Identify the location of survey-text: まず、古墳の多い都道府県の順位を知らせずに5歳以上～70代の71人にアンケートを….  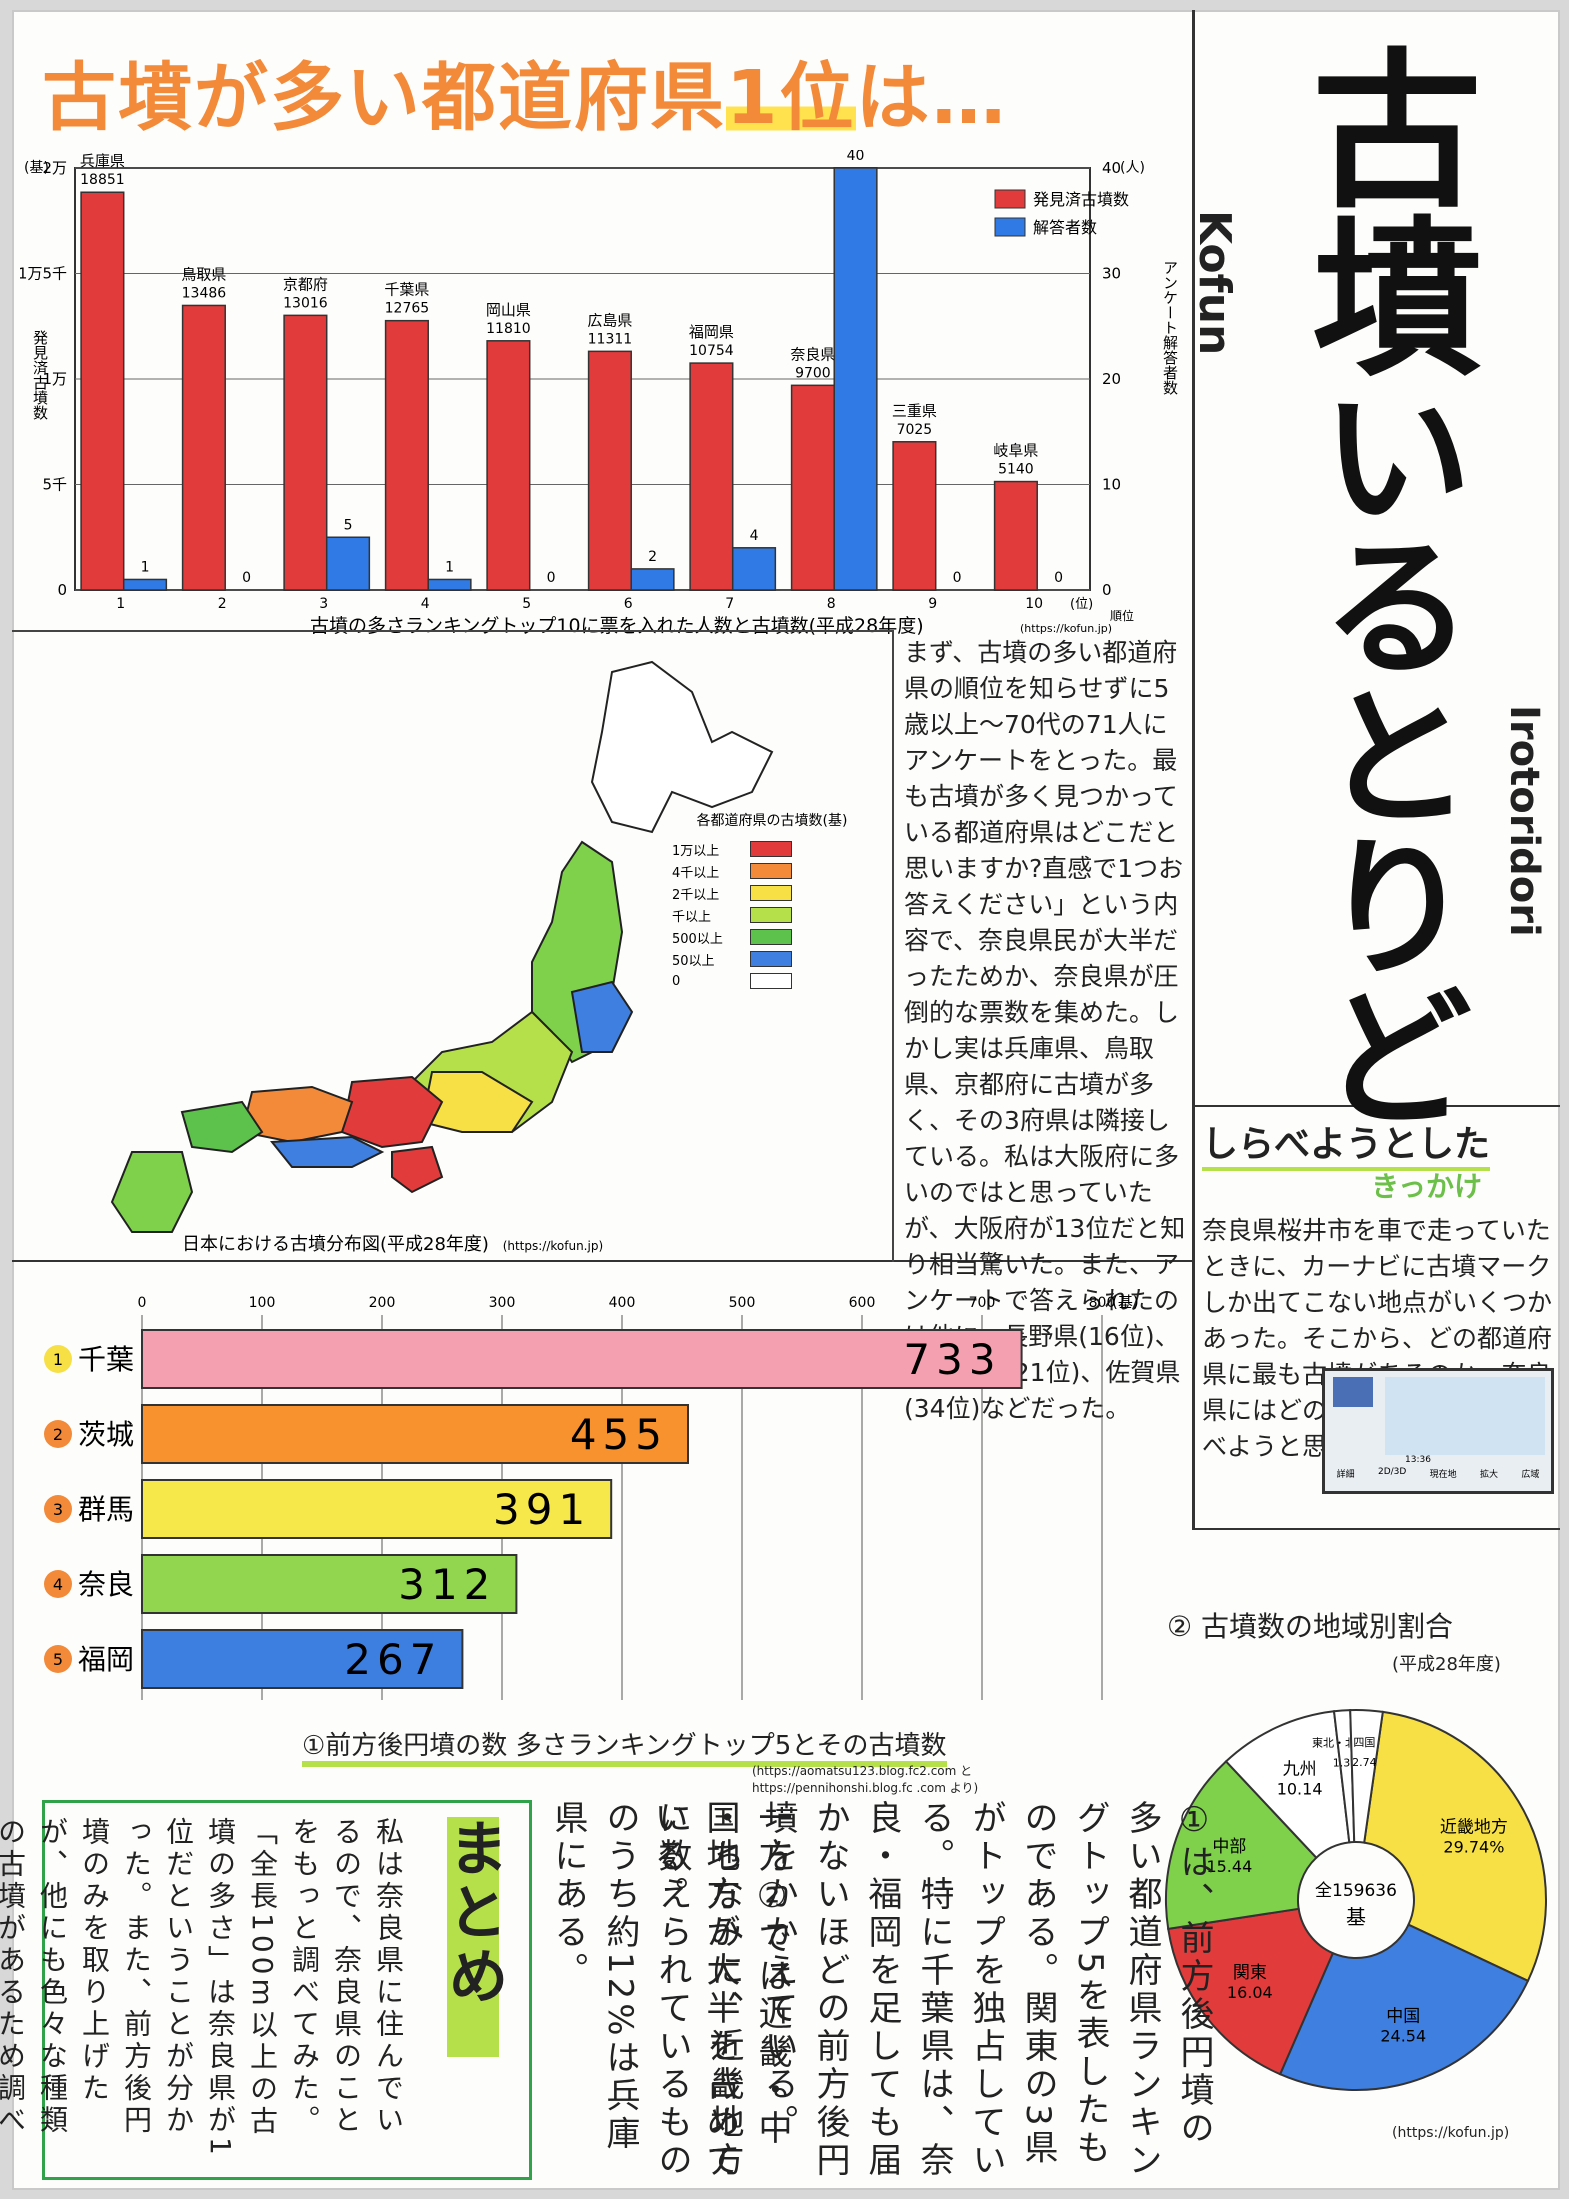
(1045, 1030).